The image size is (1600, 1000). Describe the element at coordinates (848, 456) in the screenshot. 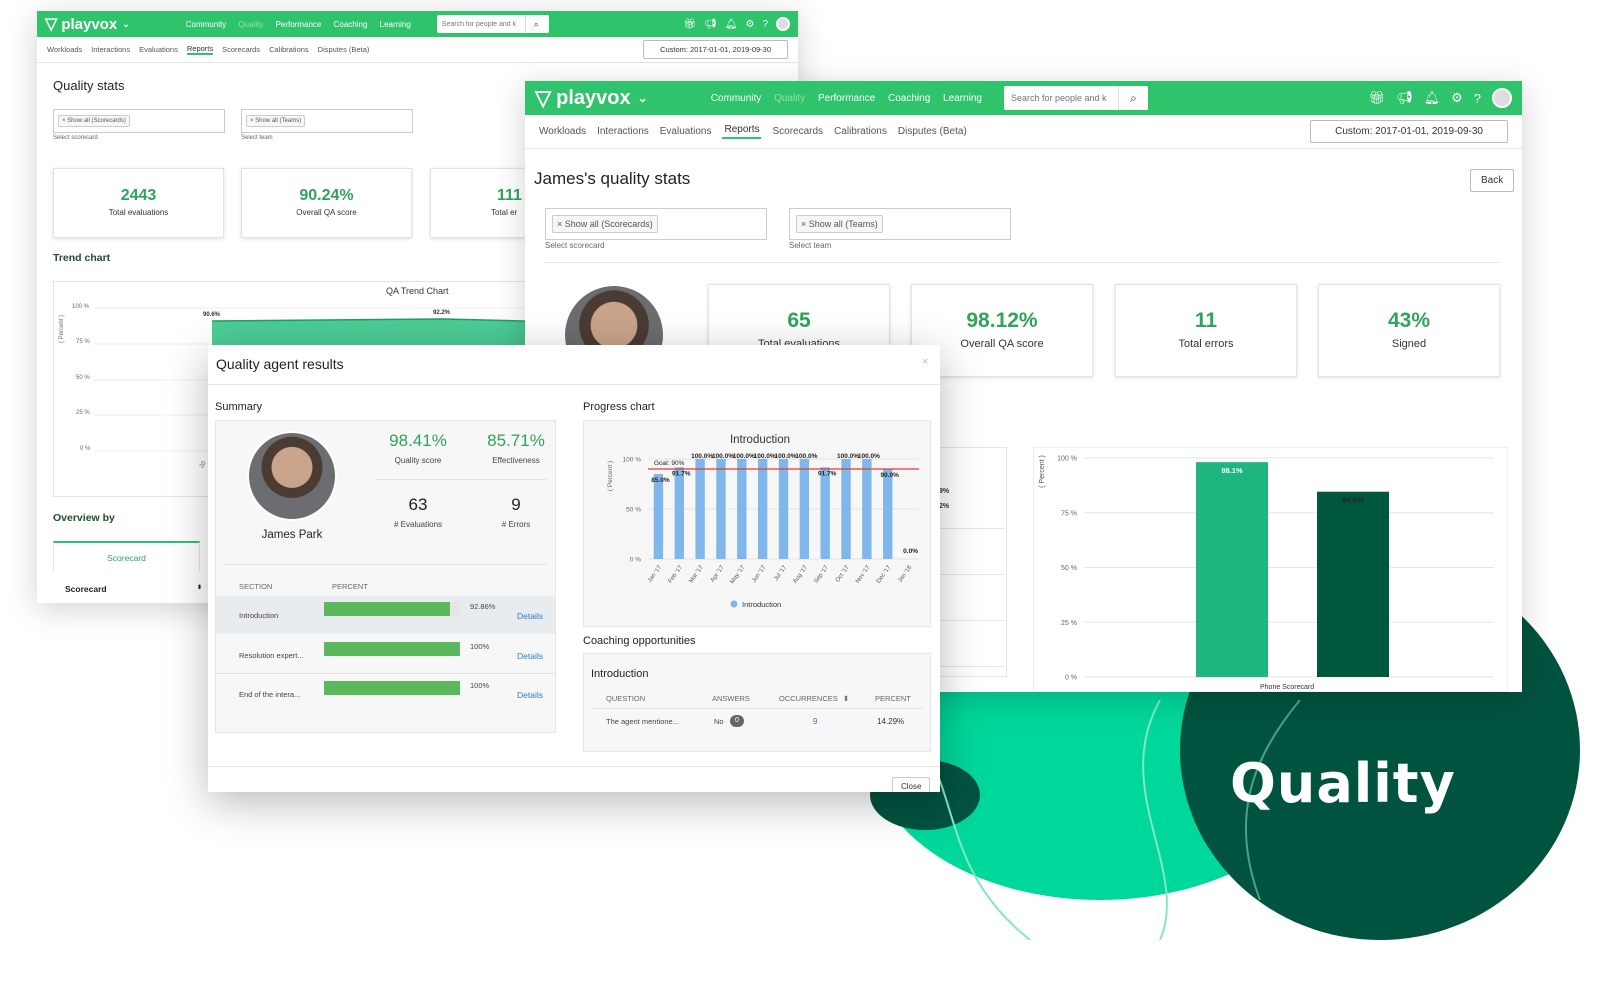

I see `data-label: 100.0%` at that location.